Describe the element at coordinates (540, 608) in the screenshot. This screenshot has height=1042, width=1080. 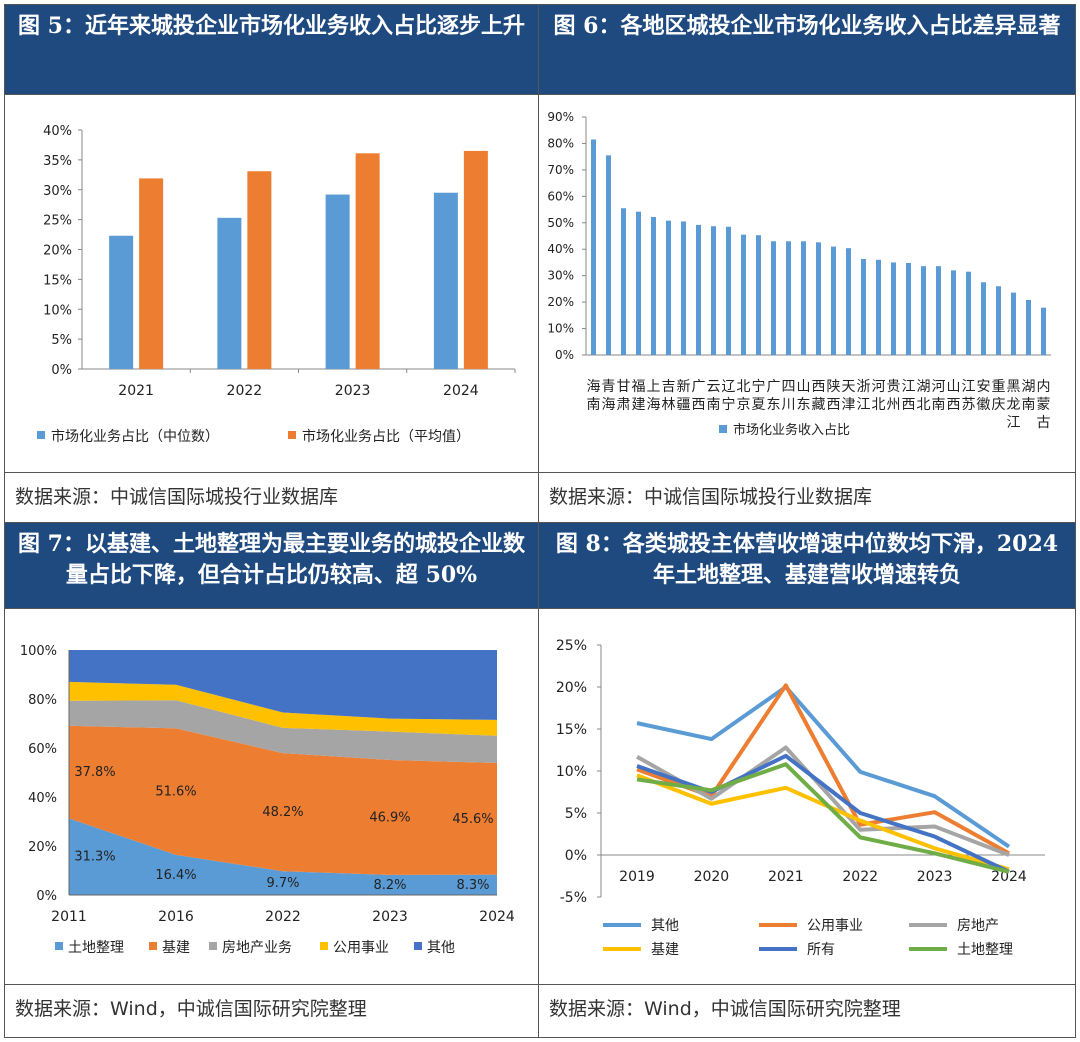
I see `grid-divider-h4` at that location.